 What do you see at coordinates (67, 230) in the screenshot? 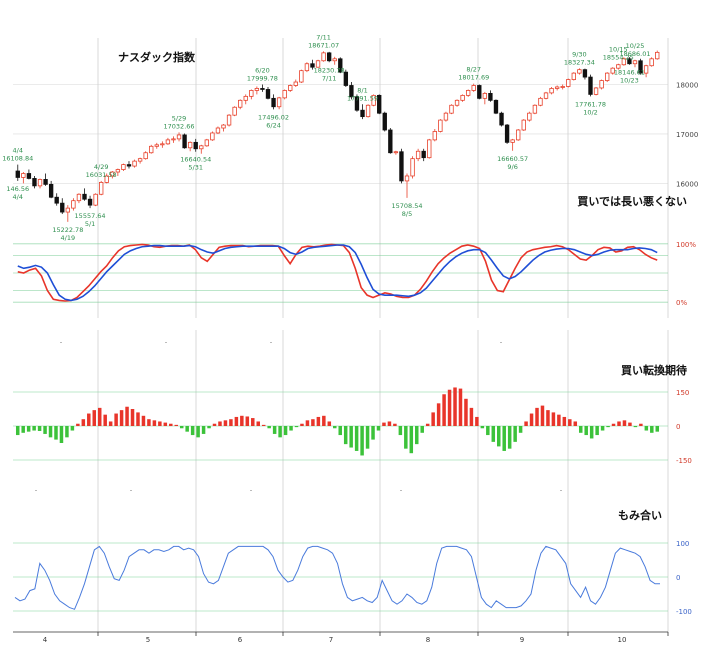
I see `annotation-value: 15222.78` at bounding box center [67, 230].